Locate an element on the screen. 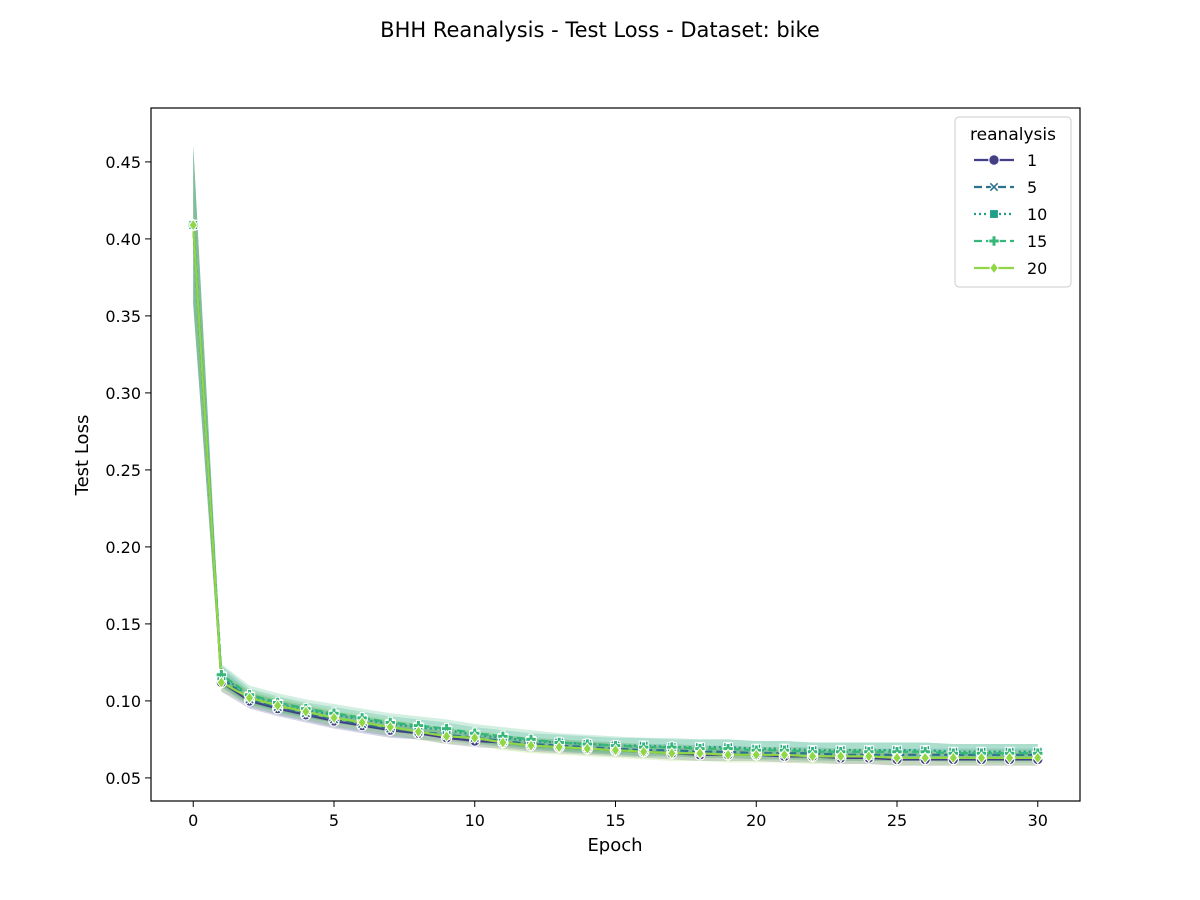 This screenshot has height=900, width=1200. legend-label-15: 15 is located at coordinates (1037, 241).